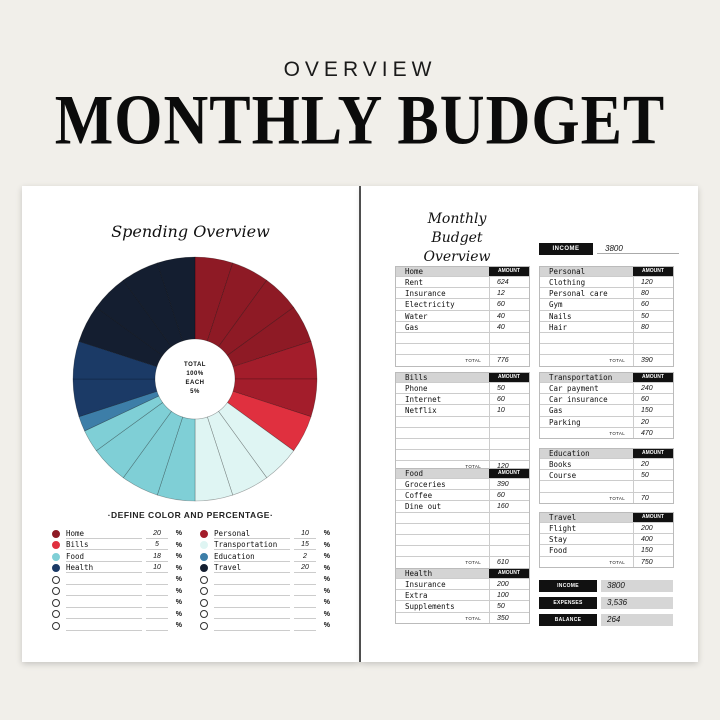  I want to click on legend-category-name: Travel, so click(252, 568).